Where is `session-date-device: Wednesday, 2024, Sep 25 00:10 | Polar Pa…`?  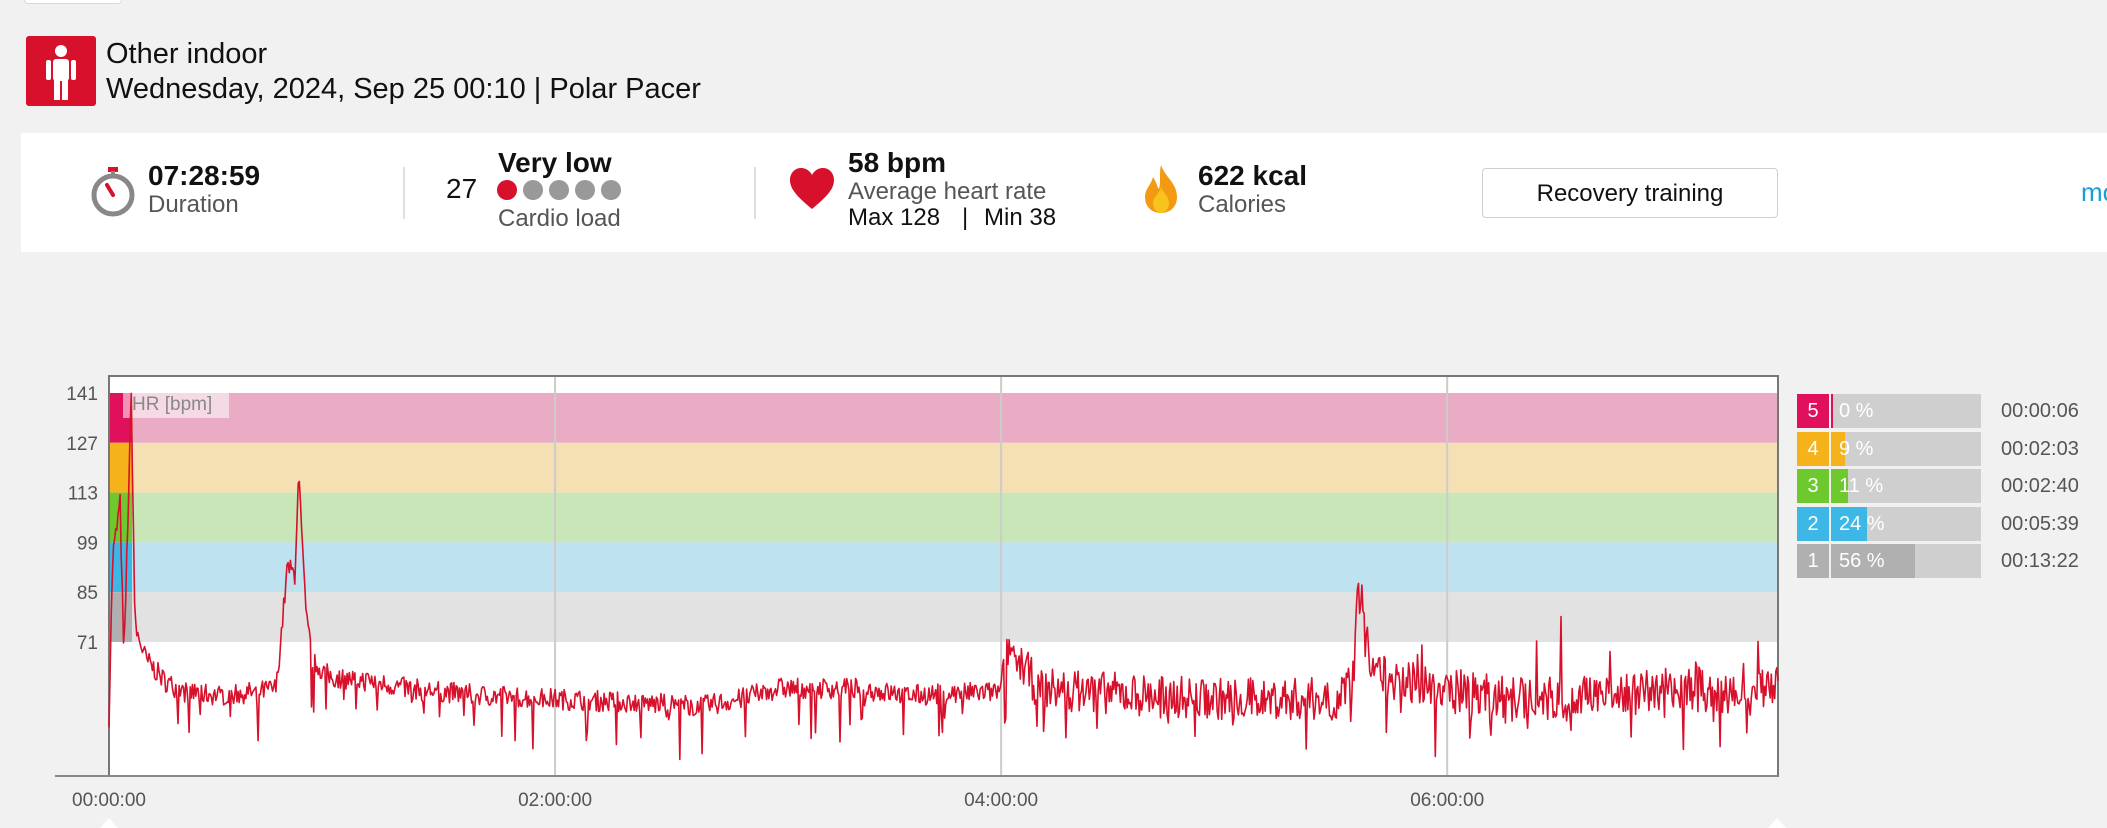
session-date-device: Wednesday, 2024, Sep 25 00:10 | Polar Pa… is located at coordinates (403, 89).